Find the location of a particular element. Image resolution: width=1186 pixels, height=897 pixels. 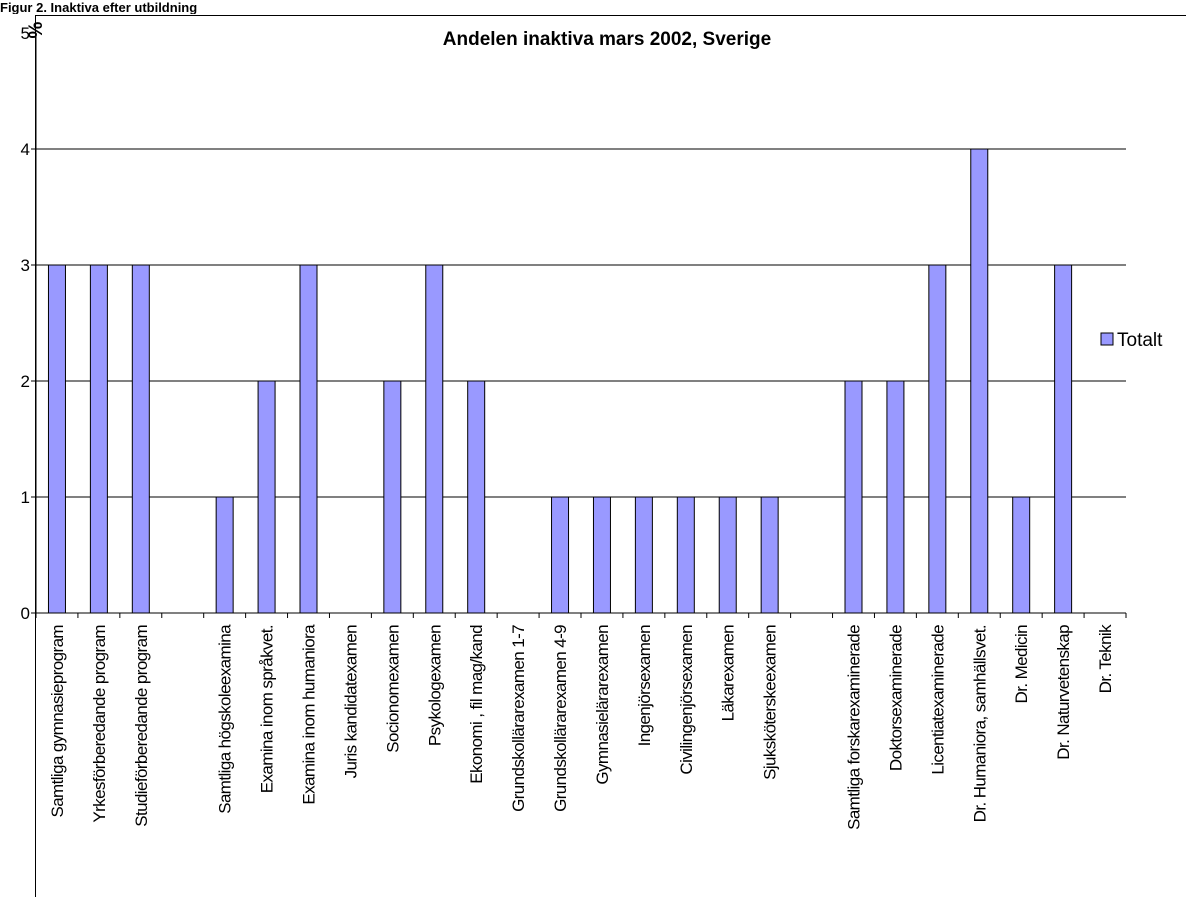

x-tick-label: Grundskollärarexamen 4-9 is located at coordinates (560, 718).